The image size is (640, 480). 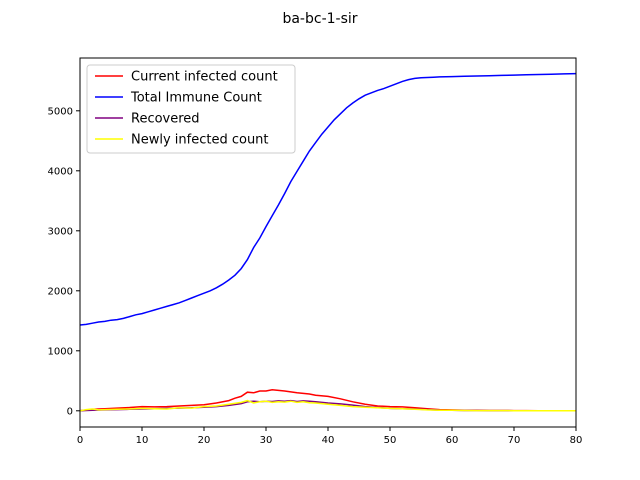 I want to click on x-tick-label: 70, so click(x=514, y=440).